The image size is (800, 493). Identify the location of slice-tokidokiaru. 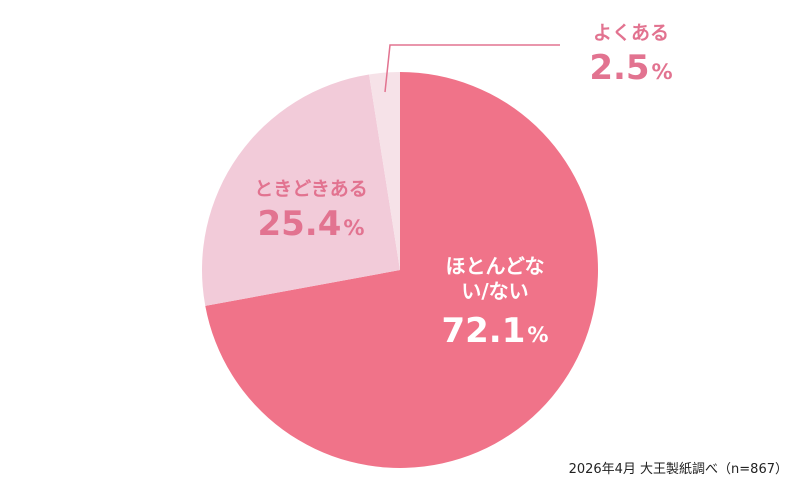
(301, 190).